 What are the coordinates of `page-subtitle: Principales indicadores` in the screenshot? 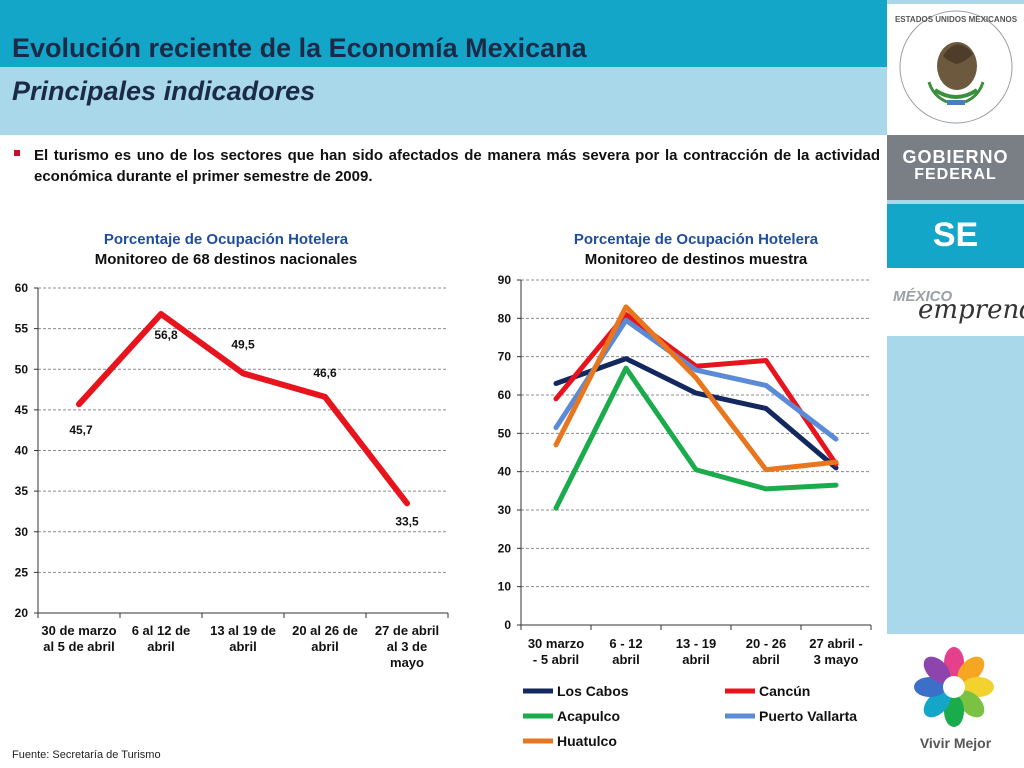 It's located at (164, 91).